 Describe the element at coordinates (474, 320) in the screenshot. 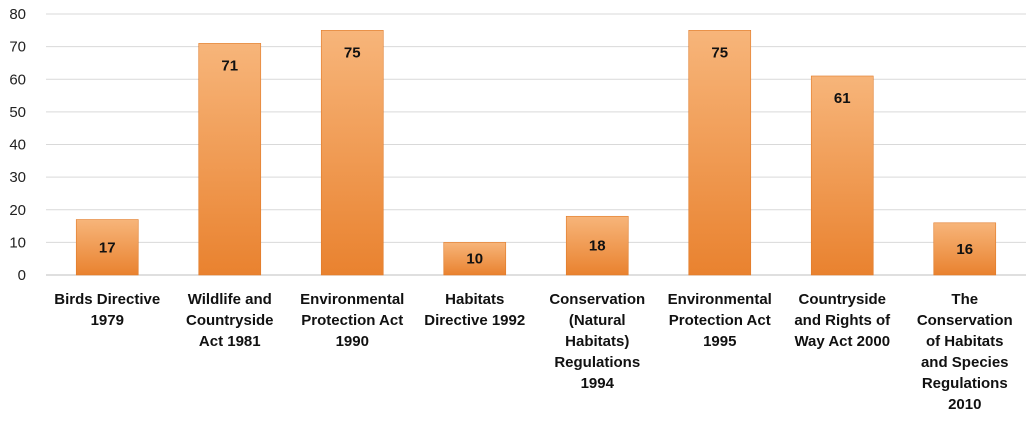

I see `category-label-line: Directive 1992` at that location.